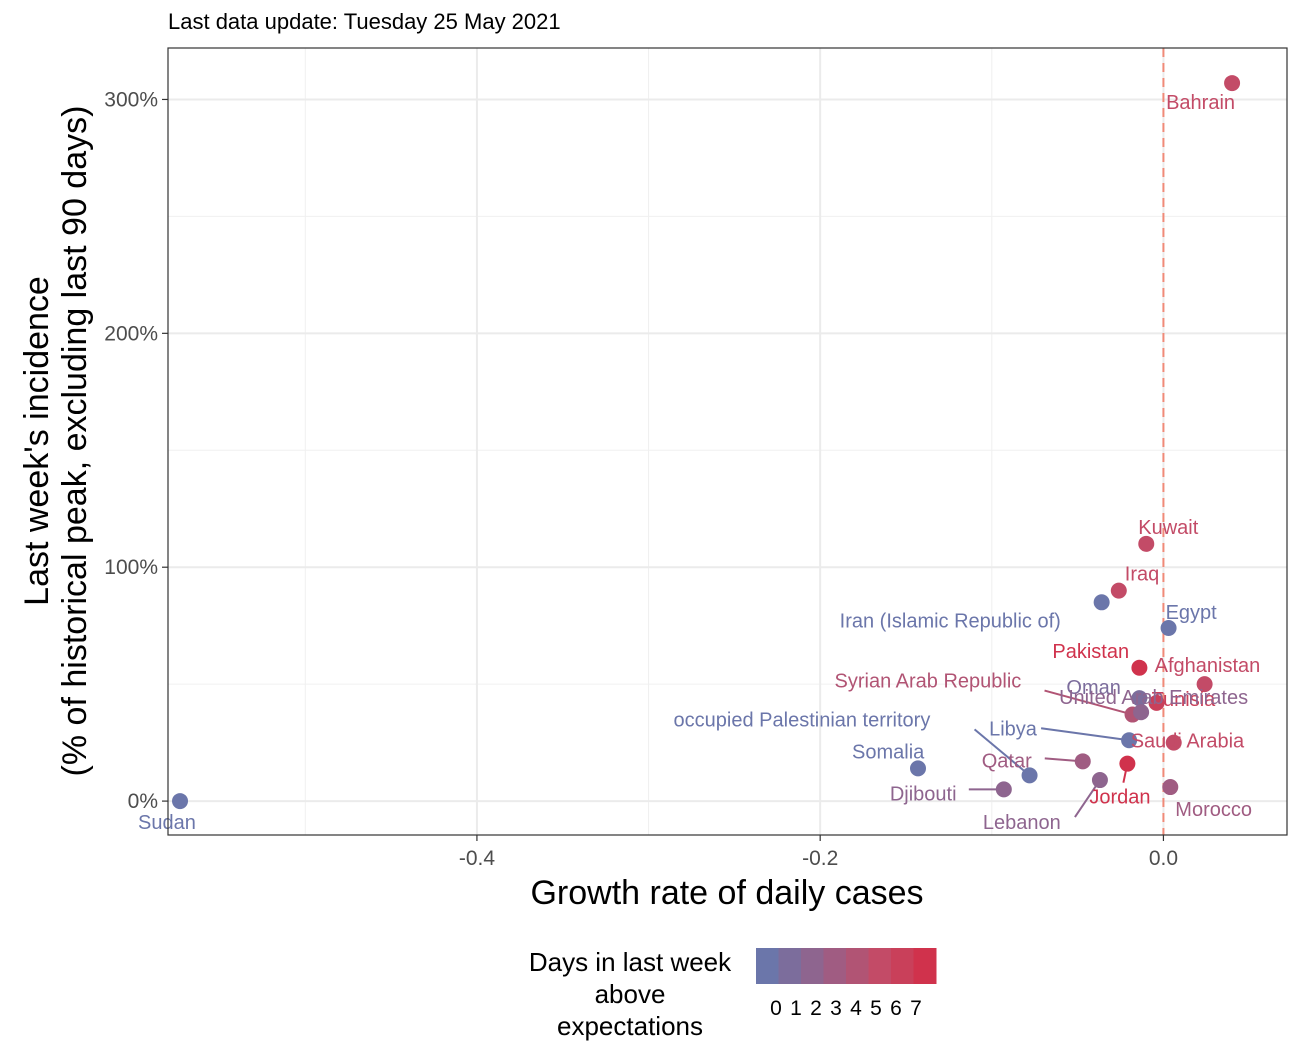  What do you see at coordinates (1007, 761) in the screenshot?
I see `label-qatar: Qatar` at bounding box center [1007, 761].